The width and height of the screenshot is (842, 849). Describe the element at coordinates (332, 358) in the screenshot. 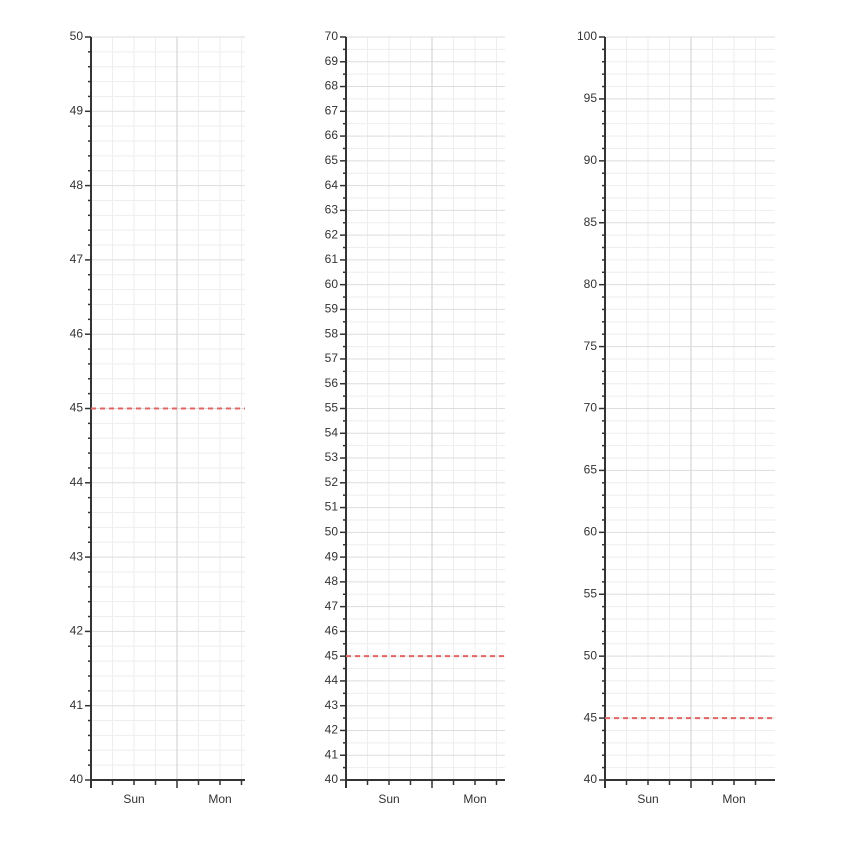

I see `y-tick-label: 57` at that location.